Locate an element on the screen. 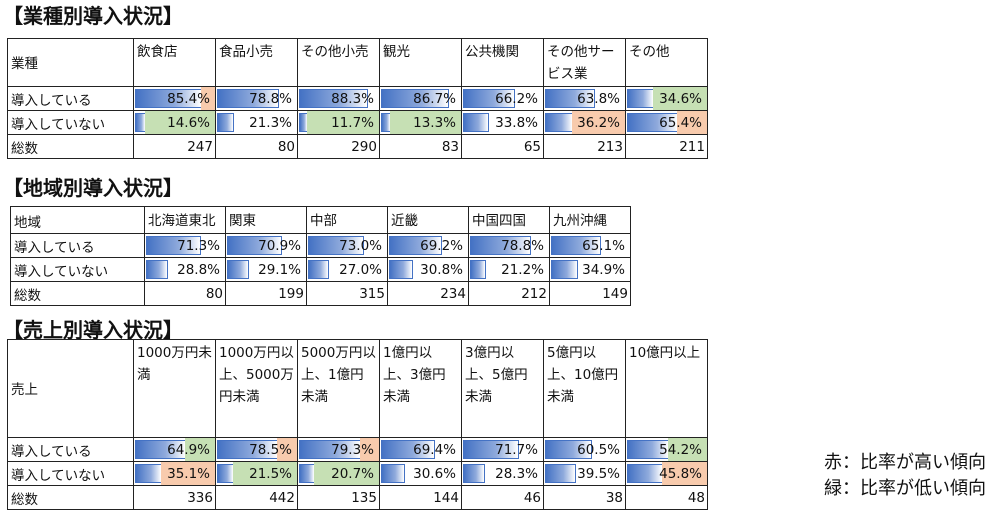 The width and height of the screenshot is (1000, 517). total-count-cell: 442 is located at coordinates (256, 497).